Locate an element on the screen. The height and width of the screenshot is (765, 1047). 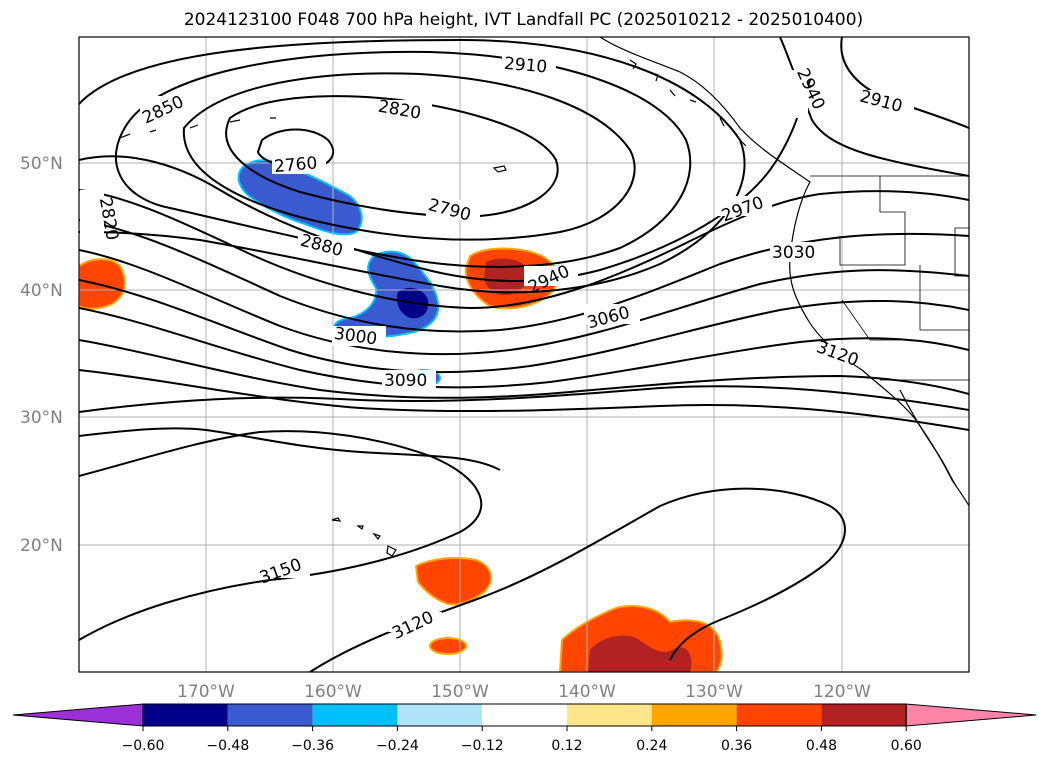
contour-3120-c is located at coordinates (290, 449).